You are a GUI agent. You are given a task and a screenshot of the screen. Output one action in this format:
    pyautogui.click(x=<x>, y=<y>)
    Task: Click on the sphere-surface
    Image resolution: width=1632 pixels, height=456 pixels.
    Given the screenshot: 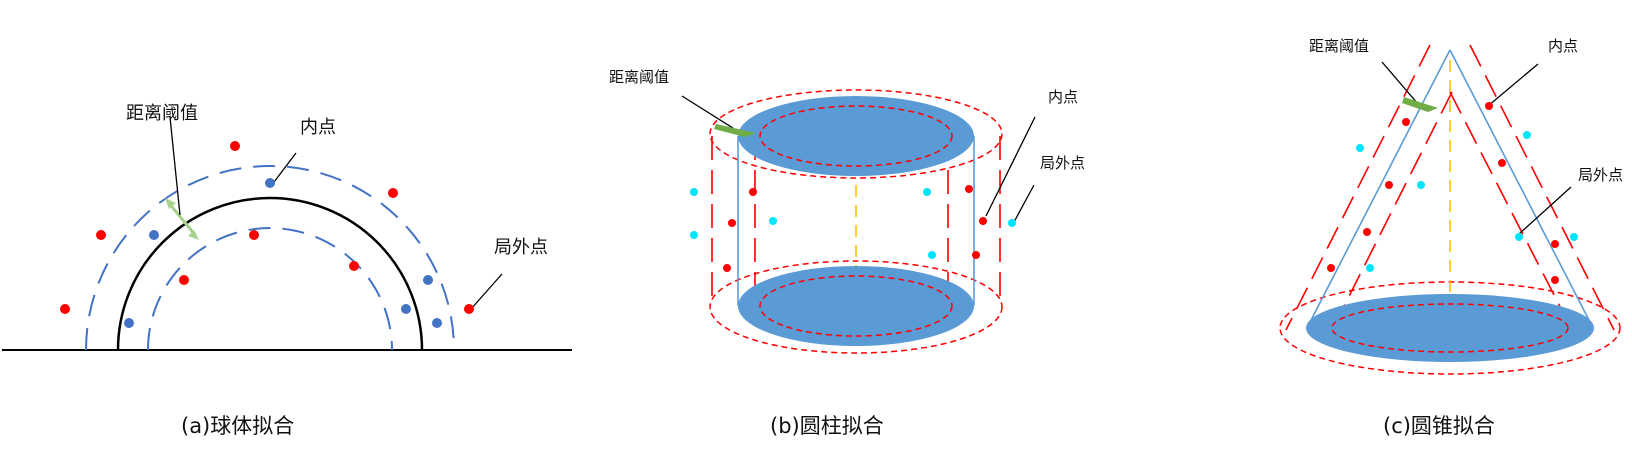 What is the action you would take?
    pyautogui.click(x=270, y=273)
    